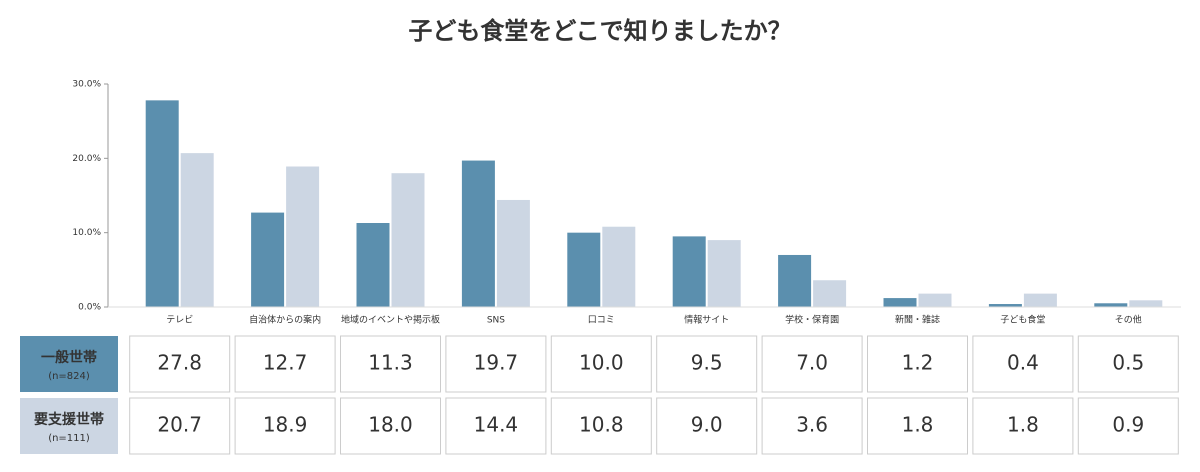  What do you see at coordinates (812, 320) in the screenshot?
I see `x-tick-label: 学校・保育園` at bounding box center [812, 320].